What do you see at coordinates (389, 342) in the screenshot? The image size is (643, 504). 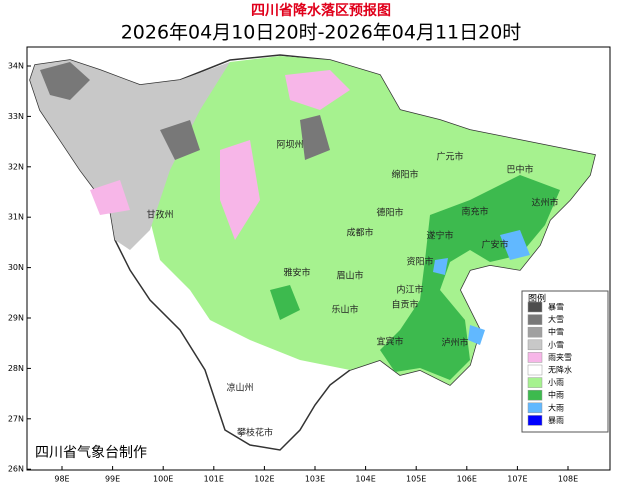 I see `region-label: 宜宾市` at bounding box center [389, 342].